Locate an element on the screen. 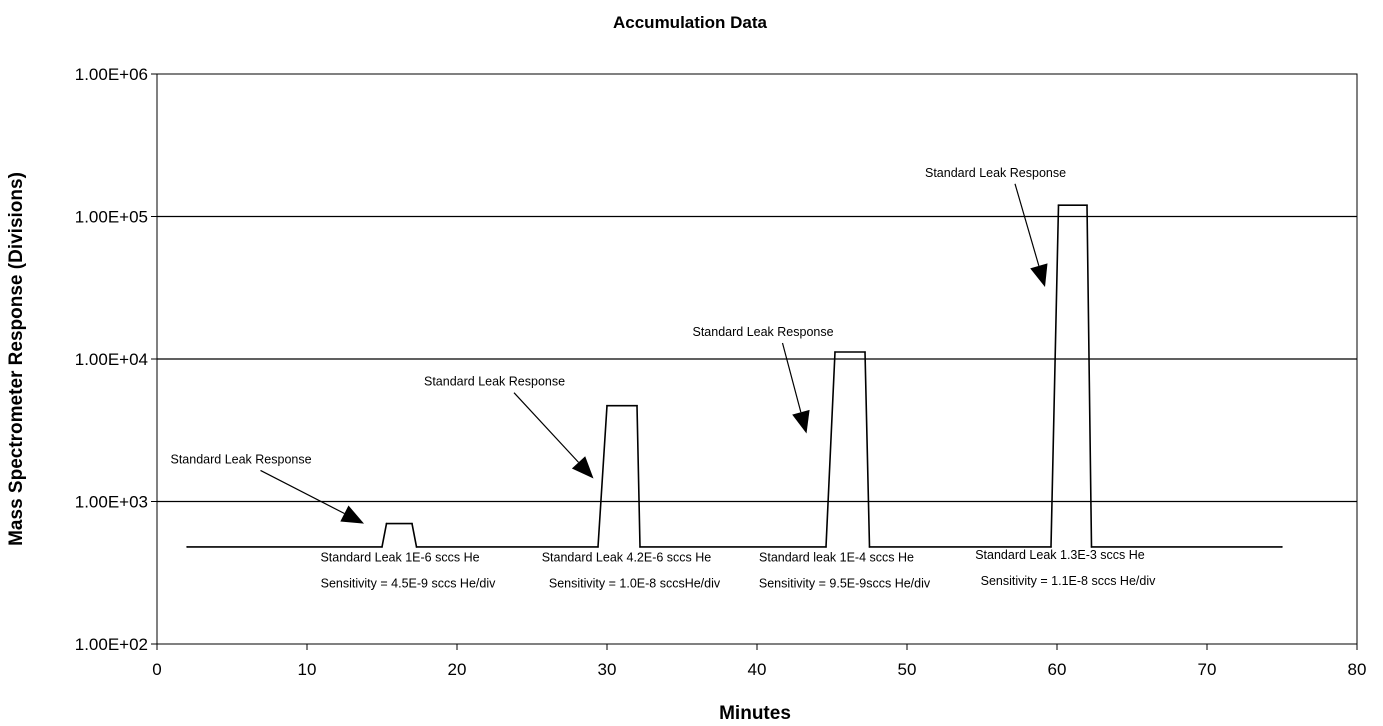  leak-note-sensitivity: Sensitivity = 4.5E-9 sccs He/div is located at coordinates (408, 583).